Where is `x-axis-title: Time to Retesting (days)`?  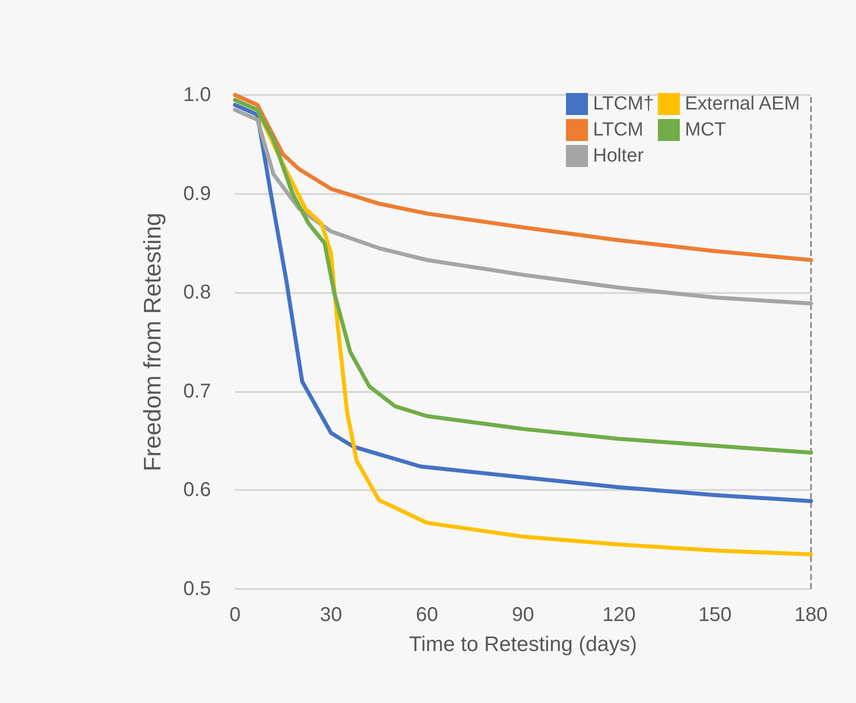 x-axis-title: Time to Retesting (days) is located at coordinates (523, 644).